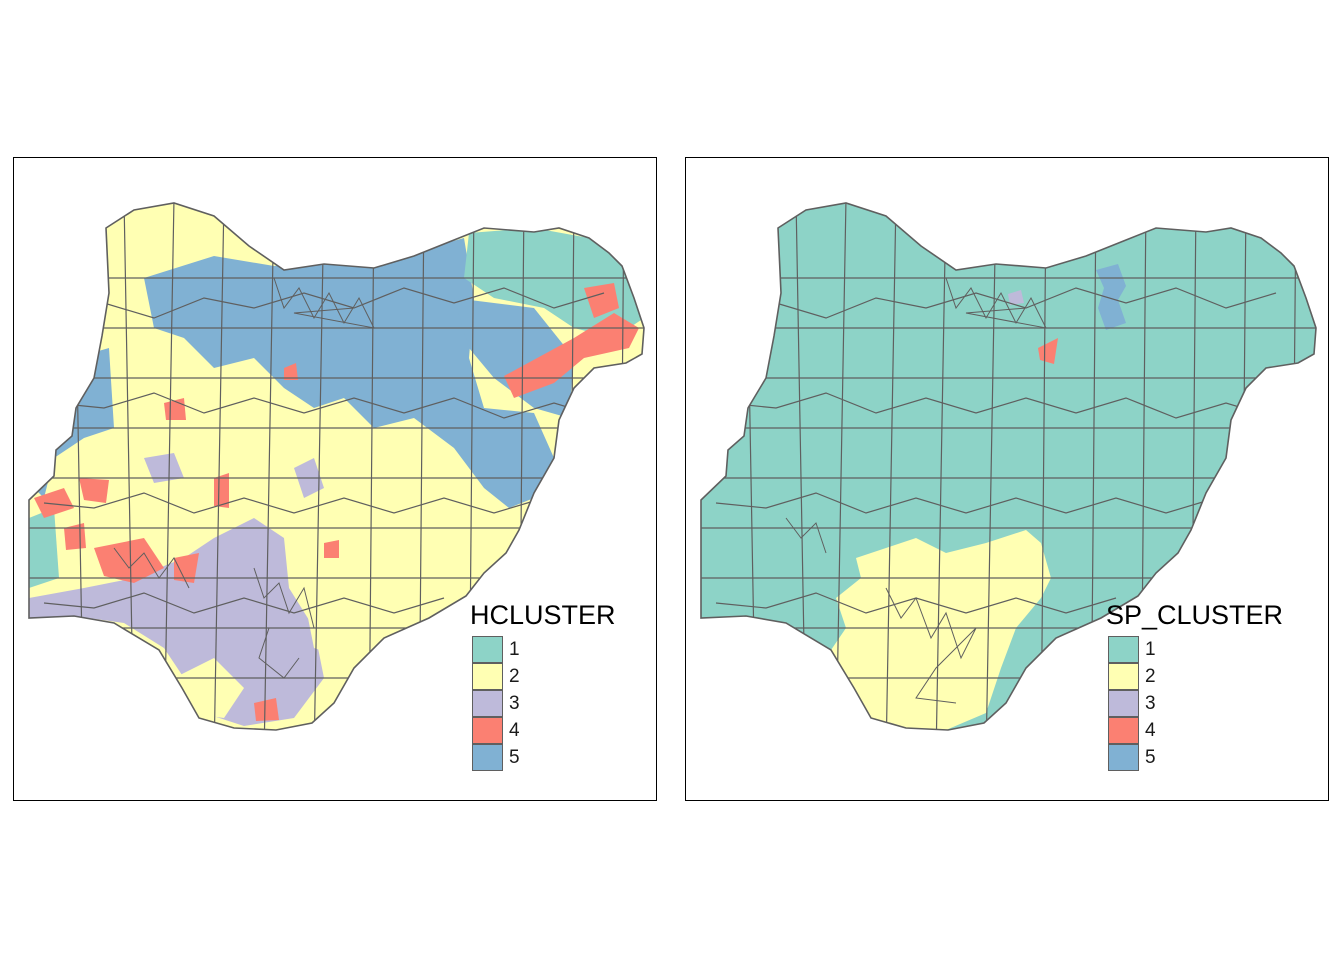  I want to click on hcluster-legend: HCLUSTER 1 2 3 4 5, so click(543, 685).